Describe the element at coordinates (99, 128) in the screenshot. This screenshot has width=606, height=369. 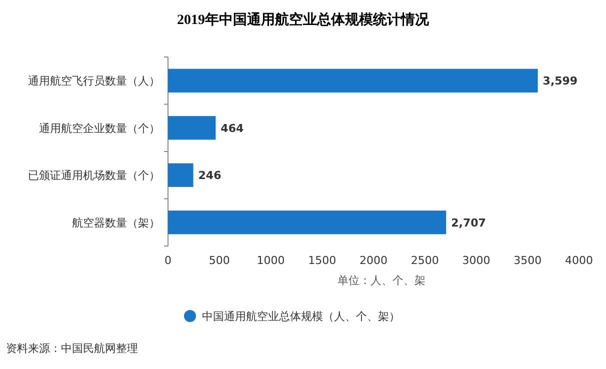
I see `y-tick-label: 通用航空企业数量（个）` at that location.